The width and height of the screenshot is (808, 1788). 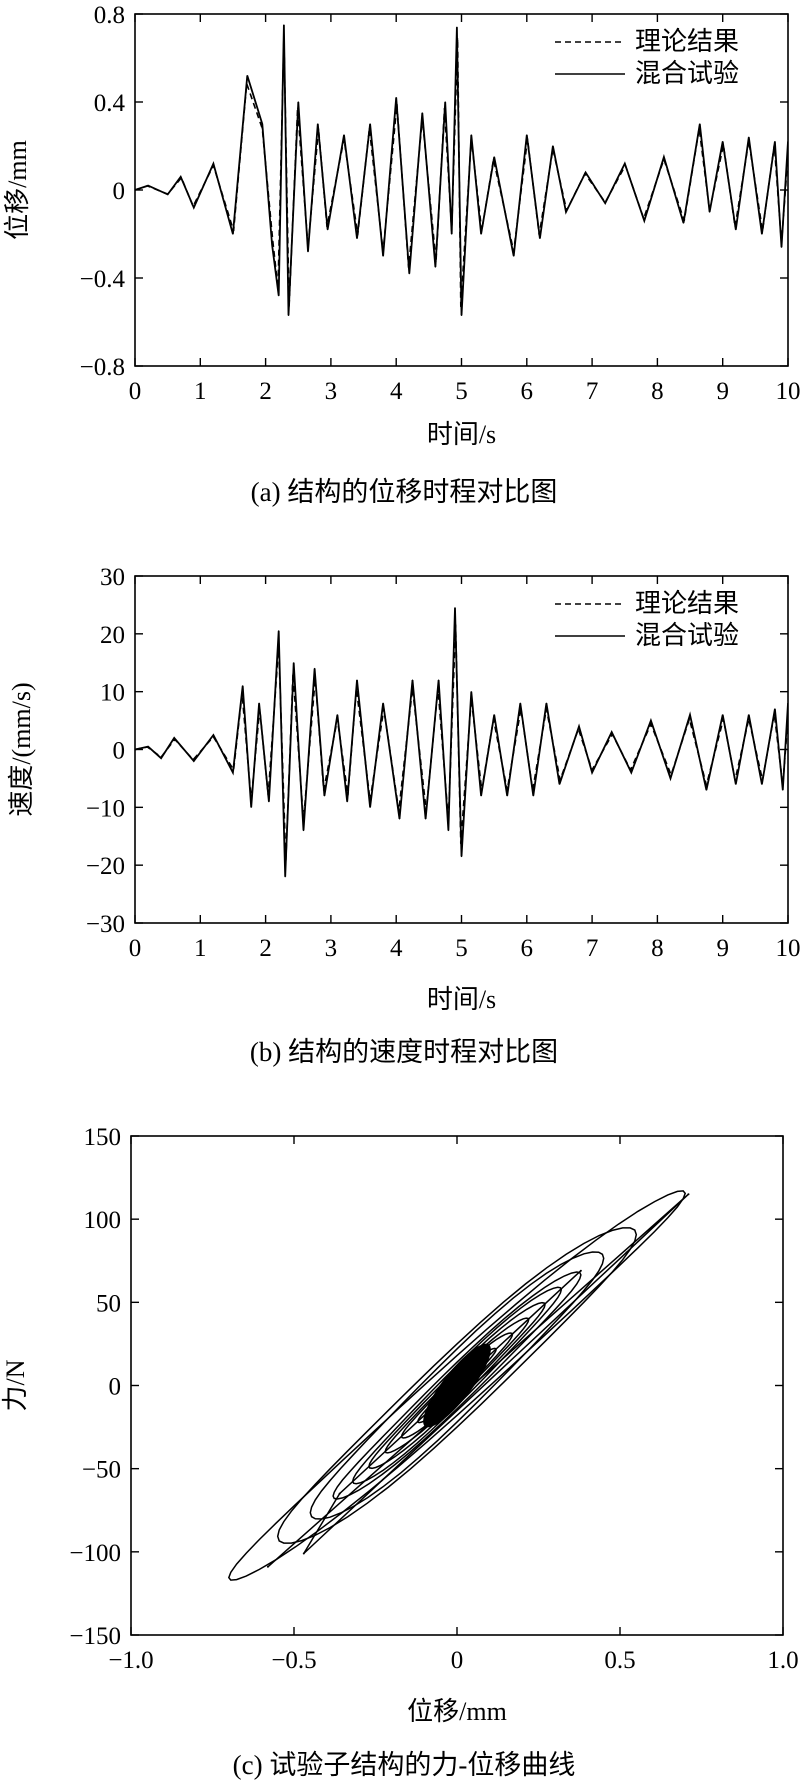 What do you see at coordinates (109, 15) in the screenshot?
I see `y-tick-label: 0.8` at bounding box center [109, 15].